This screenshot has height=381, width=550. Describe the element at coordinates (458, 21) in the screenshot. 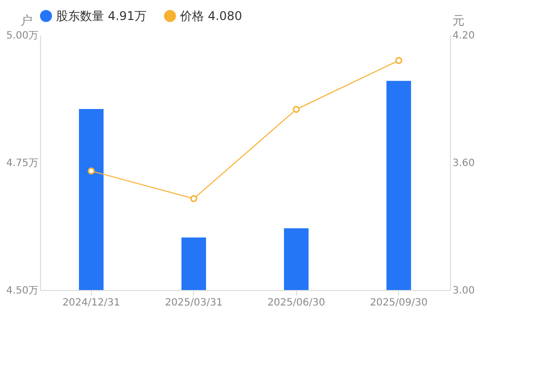

I see `y2-axis-title: 元` at that location.